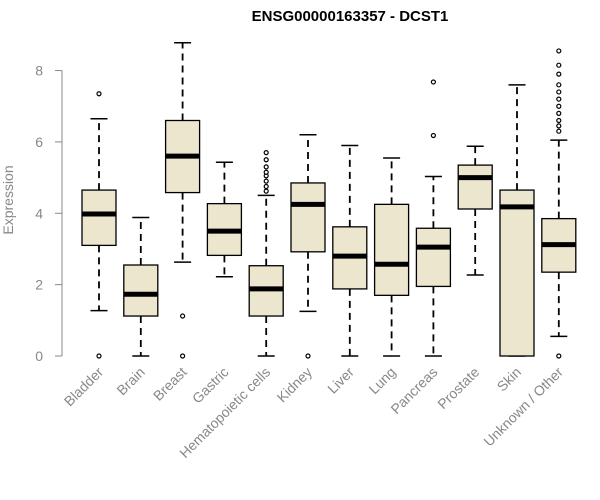  Describe the element at coordinates (458, 388) in the screenshot. I see `x-category-label: Prostate` at that location.